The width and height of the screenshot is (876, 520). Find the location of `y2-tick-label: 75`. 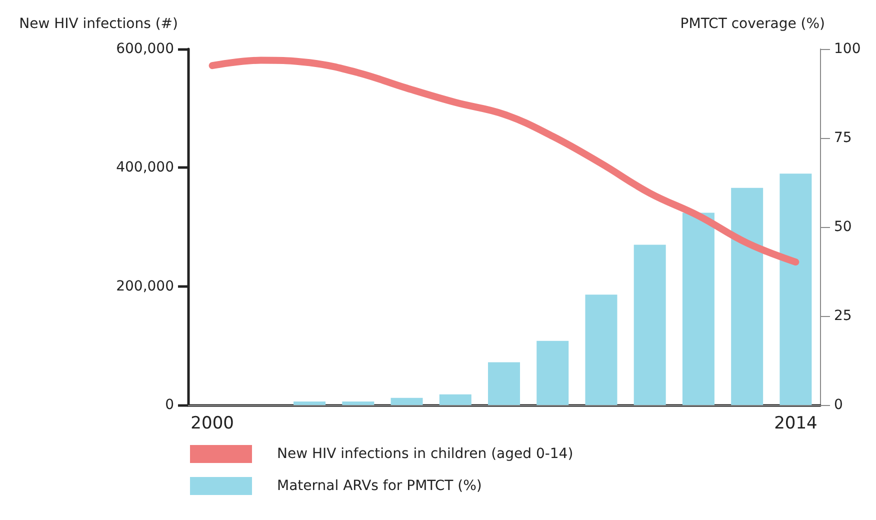

y2-tick-label: 75 is located at coordinates (843, 138).